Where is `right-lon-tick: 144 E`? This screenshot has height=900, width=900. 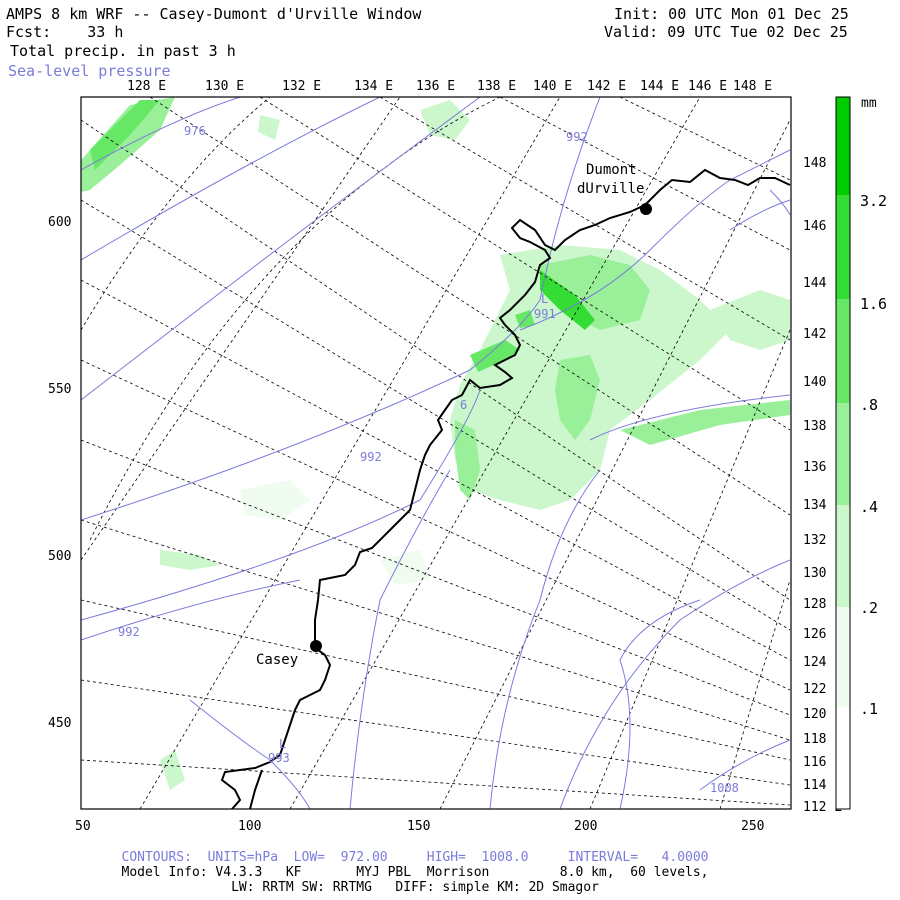 right-lon-tick: 144 E is located at coordinates (822, 283).